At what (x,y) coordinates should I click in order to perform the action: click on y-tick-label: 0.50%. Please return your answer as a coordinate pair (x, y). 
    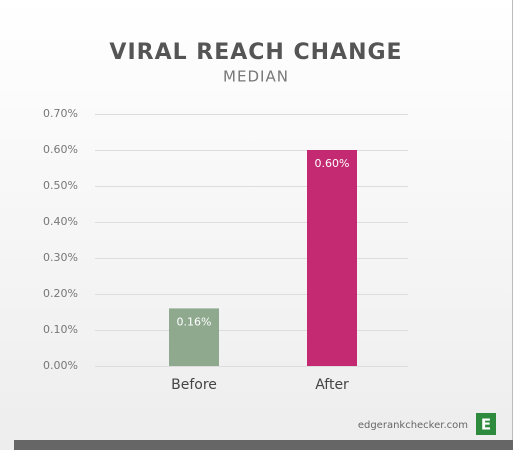
    Looking at the image, I should click on (60, 185).